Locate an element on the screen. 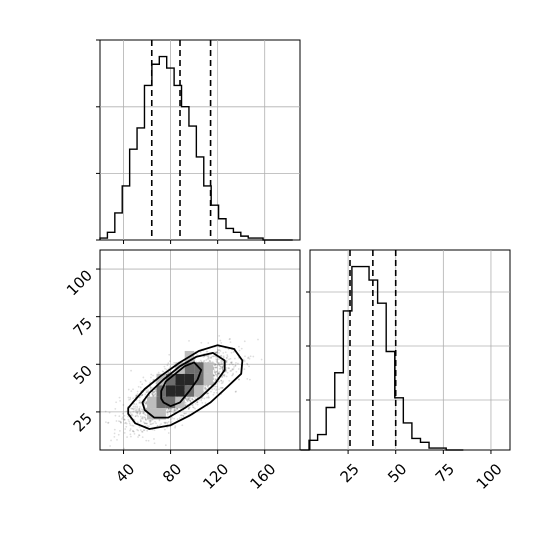  grid-lines is located at coordinates (200, 140).